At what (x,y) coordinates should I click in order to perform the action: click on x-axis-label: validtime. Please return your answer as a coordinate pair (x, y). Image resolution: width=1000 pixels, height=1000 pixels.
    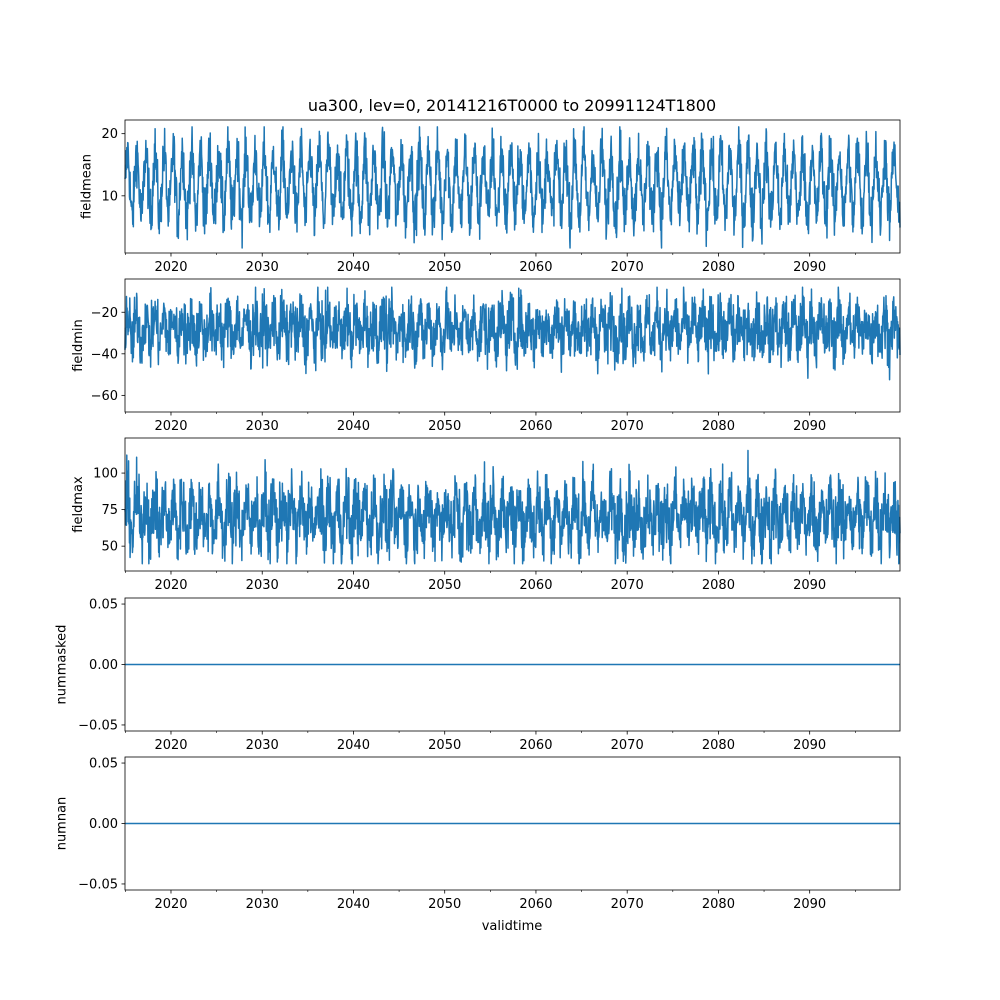
    Looking at the image, I should click on (512, 926).